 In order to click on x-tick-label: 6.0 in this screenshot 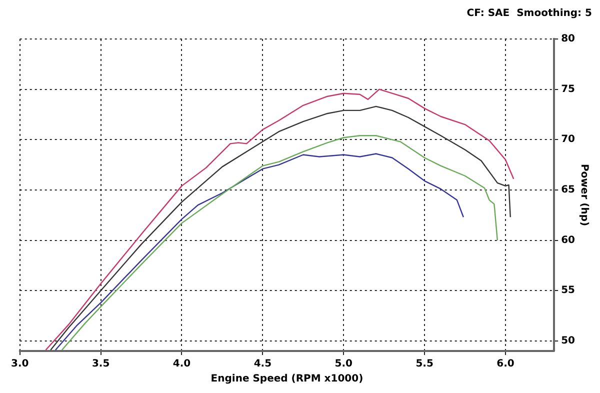, I will do `click(505, 364)`.